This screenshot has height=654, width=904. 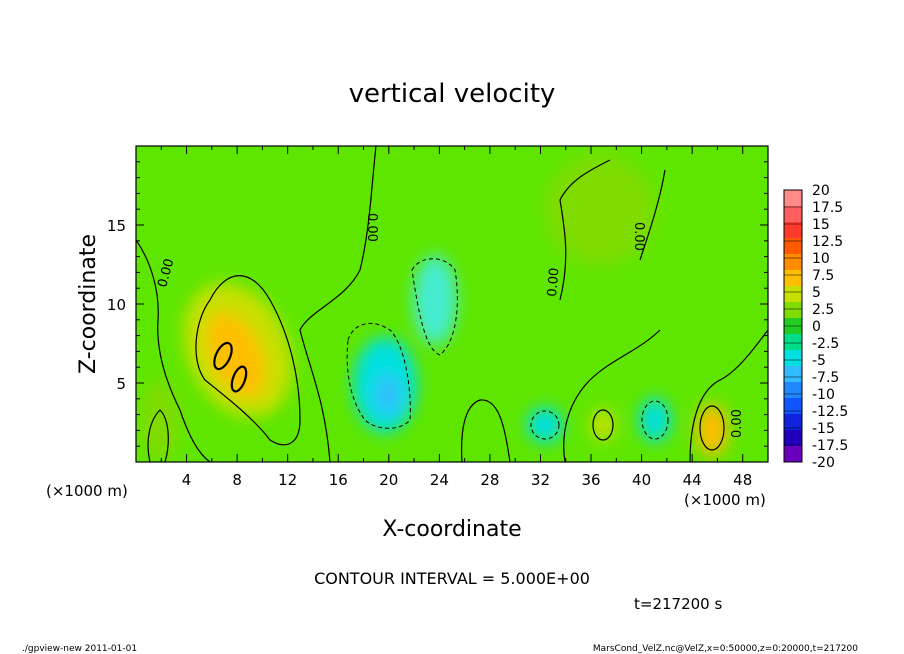 What do you see at coordinates (452, 578) in the screenshot?
I see `contour-interval: CONTOUR INTERVAL = 5.000E+00` at bounding box center [452, 578].